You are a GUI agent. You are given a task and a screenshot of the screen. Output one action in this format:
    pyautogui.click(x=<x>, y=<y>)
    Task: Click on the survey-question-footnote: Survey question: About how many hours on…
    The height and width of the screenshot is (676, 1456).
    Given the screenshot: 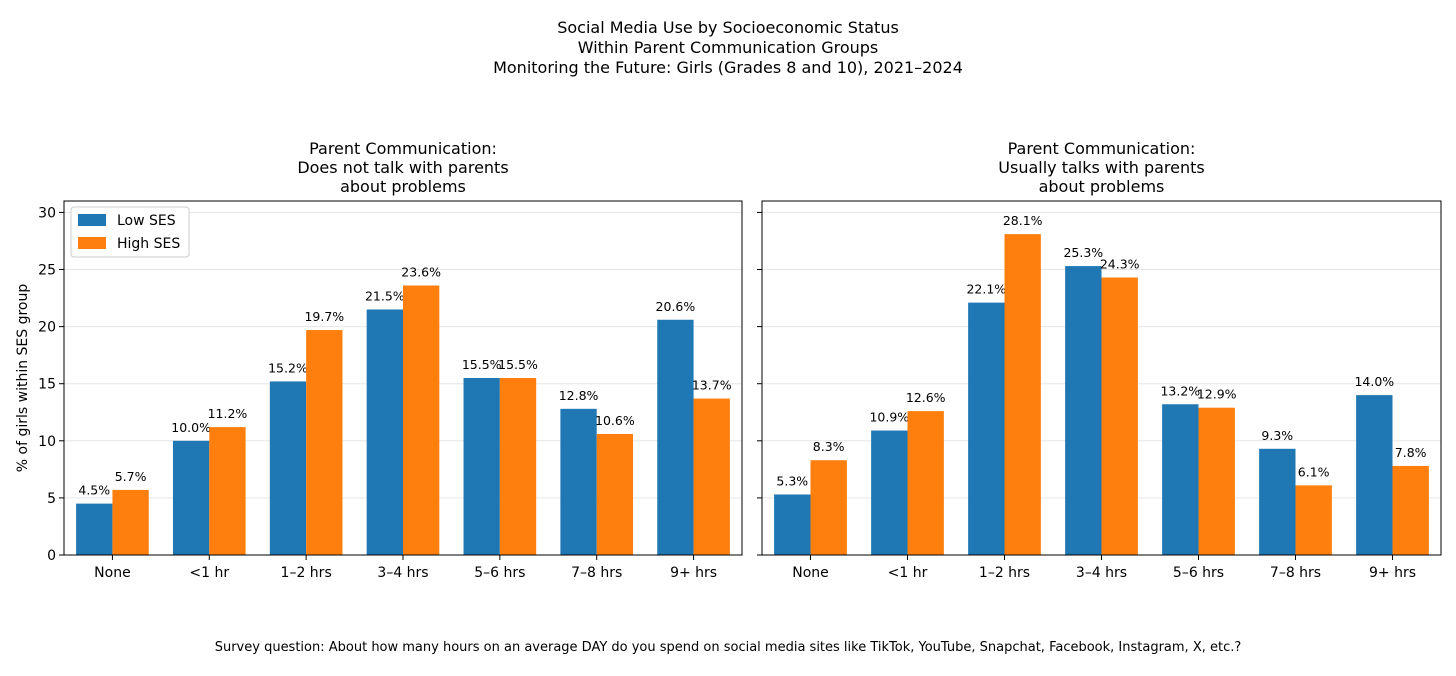 What is the action you would take?
    pyautogui.click(x=728, y=647)
    